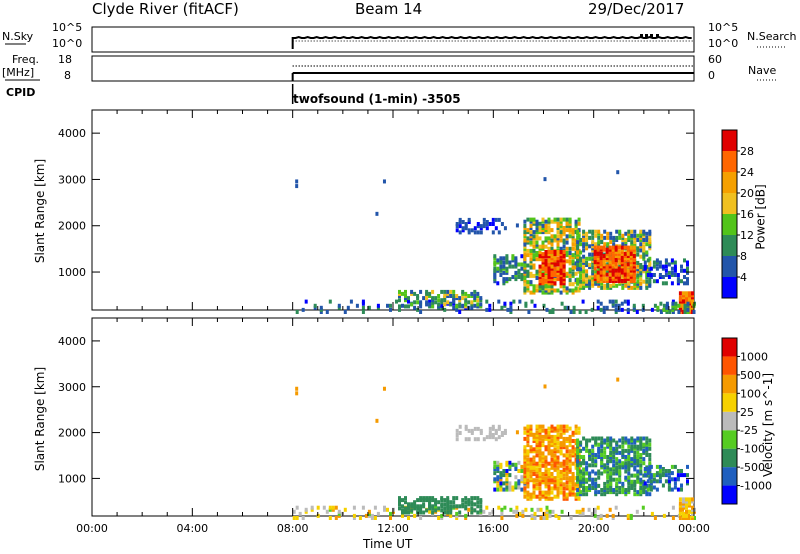  What do you see at coordinates (760, 217) in the screenshot?
I see `power-colorbar-label: Power [dB]` at bounding box center [760, 217].